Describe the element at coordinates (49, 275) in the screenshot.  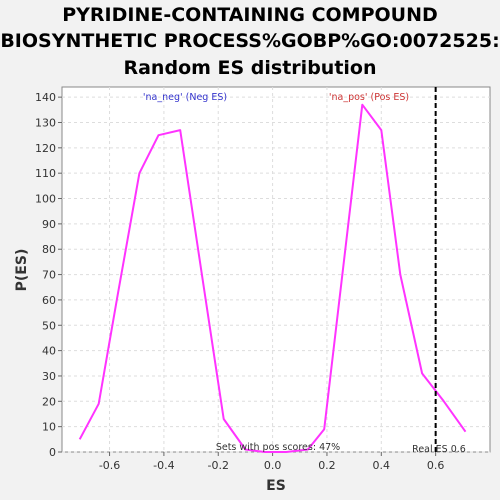
I see `y-tick-label: 70` at that location.